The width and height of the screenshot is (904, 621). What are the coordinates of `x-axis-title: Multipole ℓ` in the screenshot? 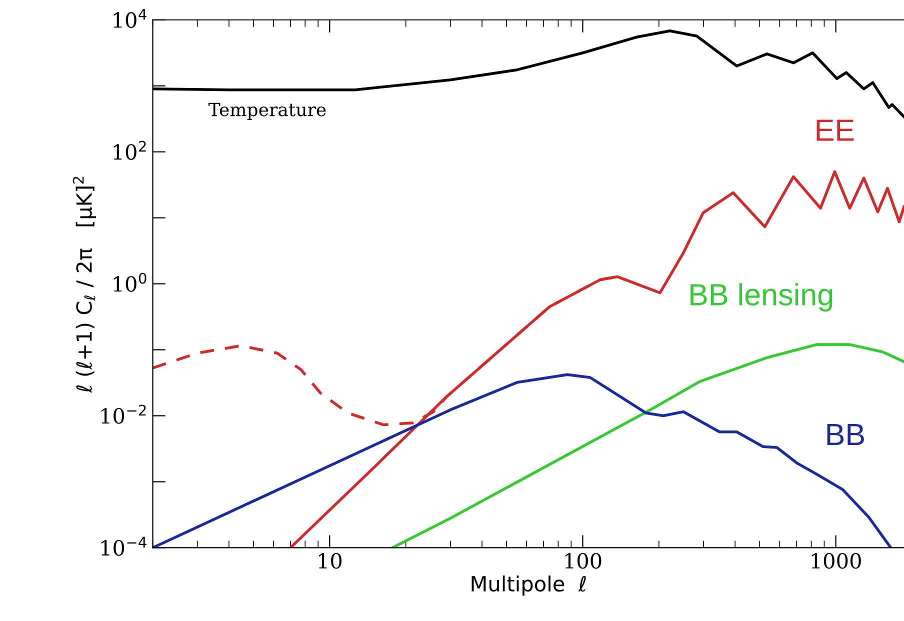 It's located at (529, 586).